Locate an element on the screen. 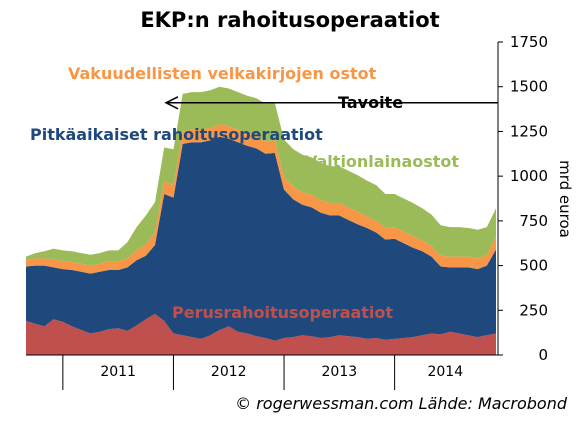 This screenshot has width=580, height=422. annotation-perusrahoitus: Perusrahoitusoperaatiot is located at coordinates (282, 312).